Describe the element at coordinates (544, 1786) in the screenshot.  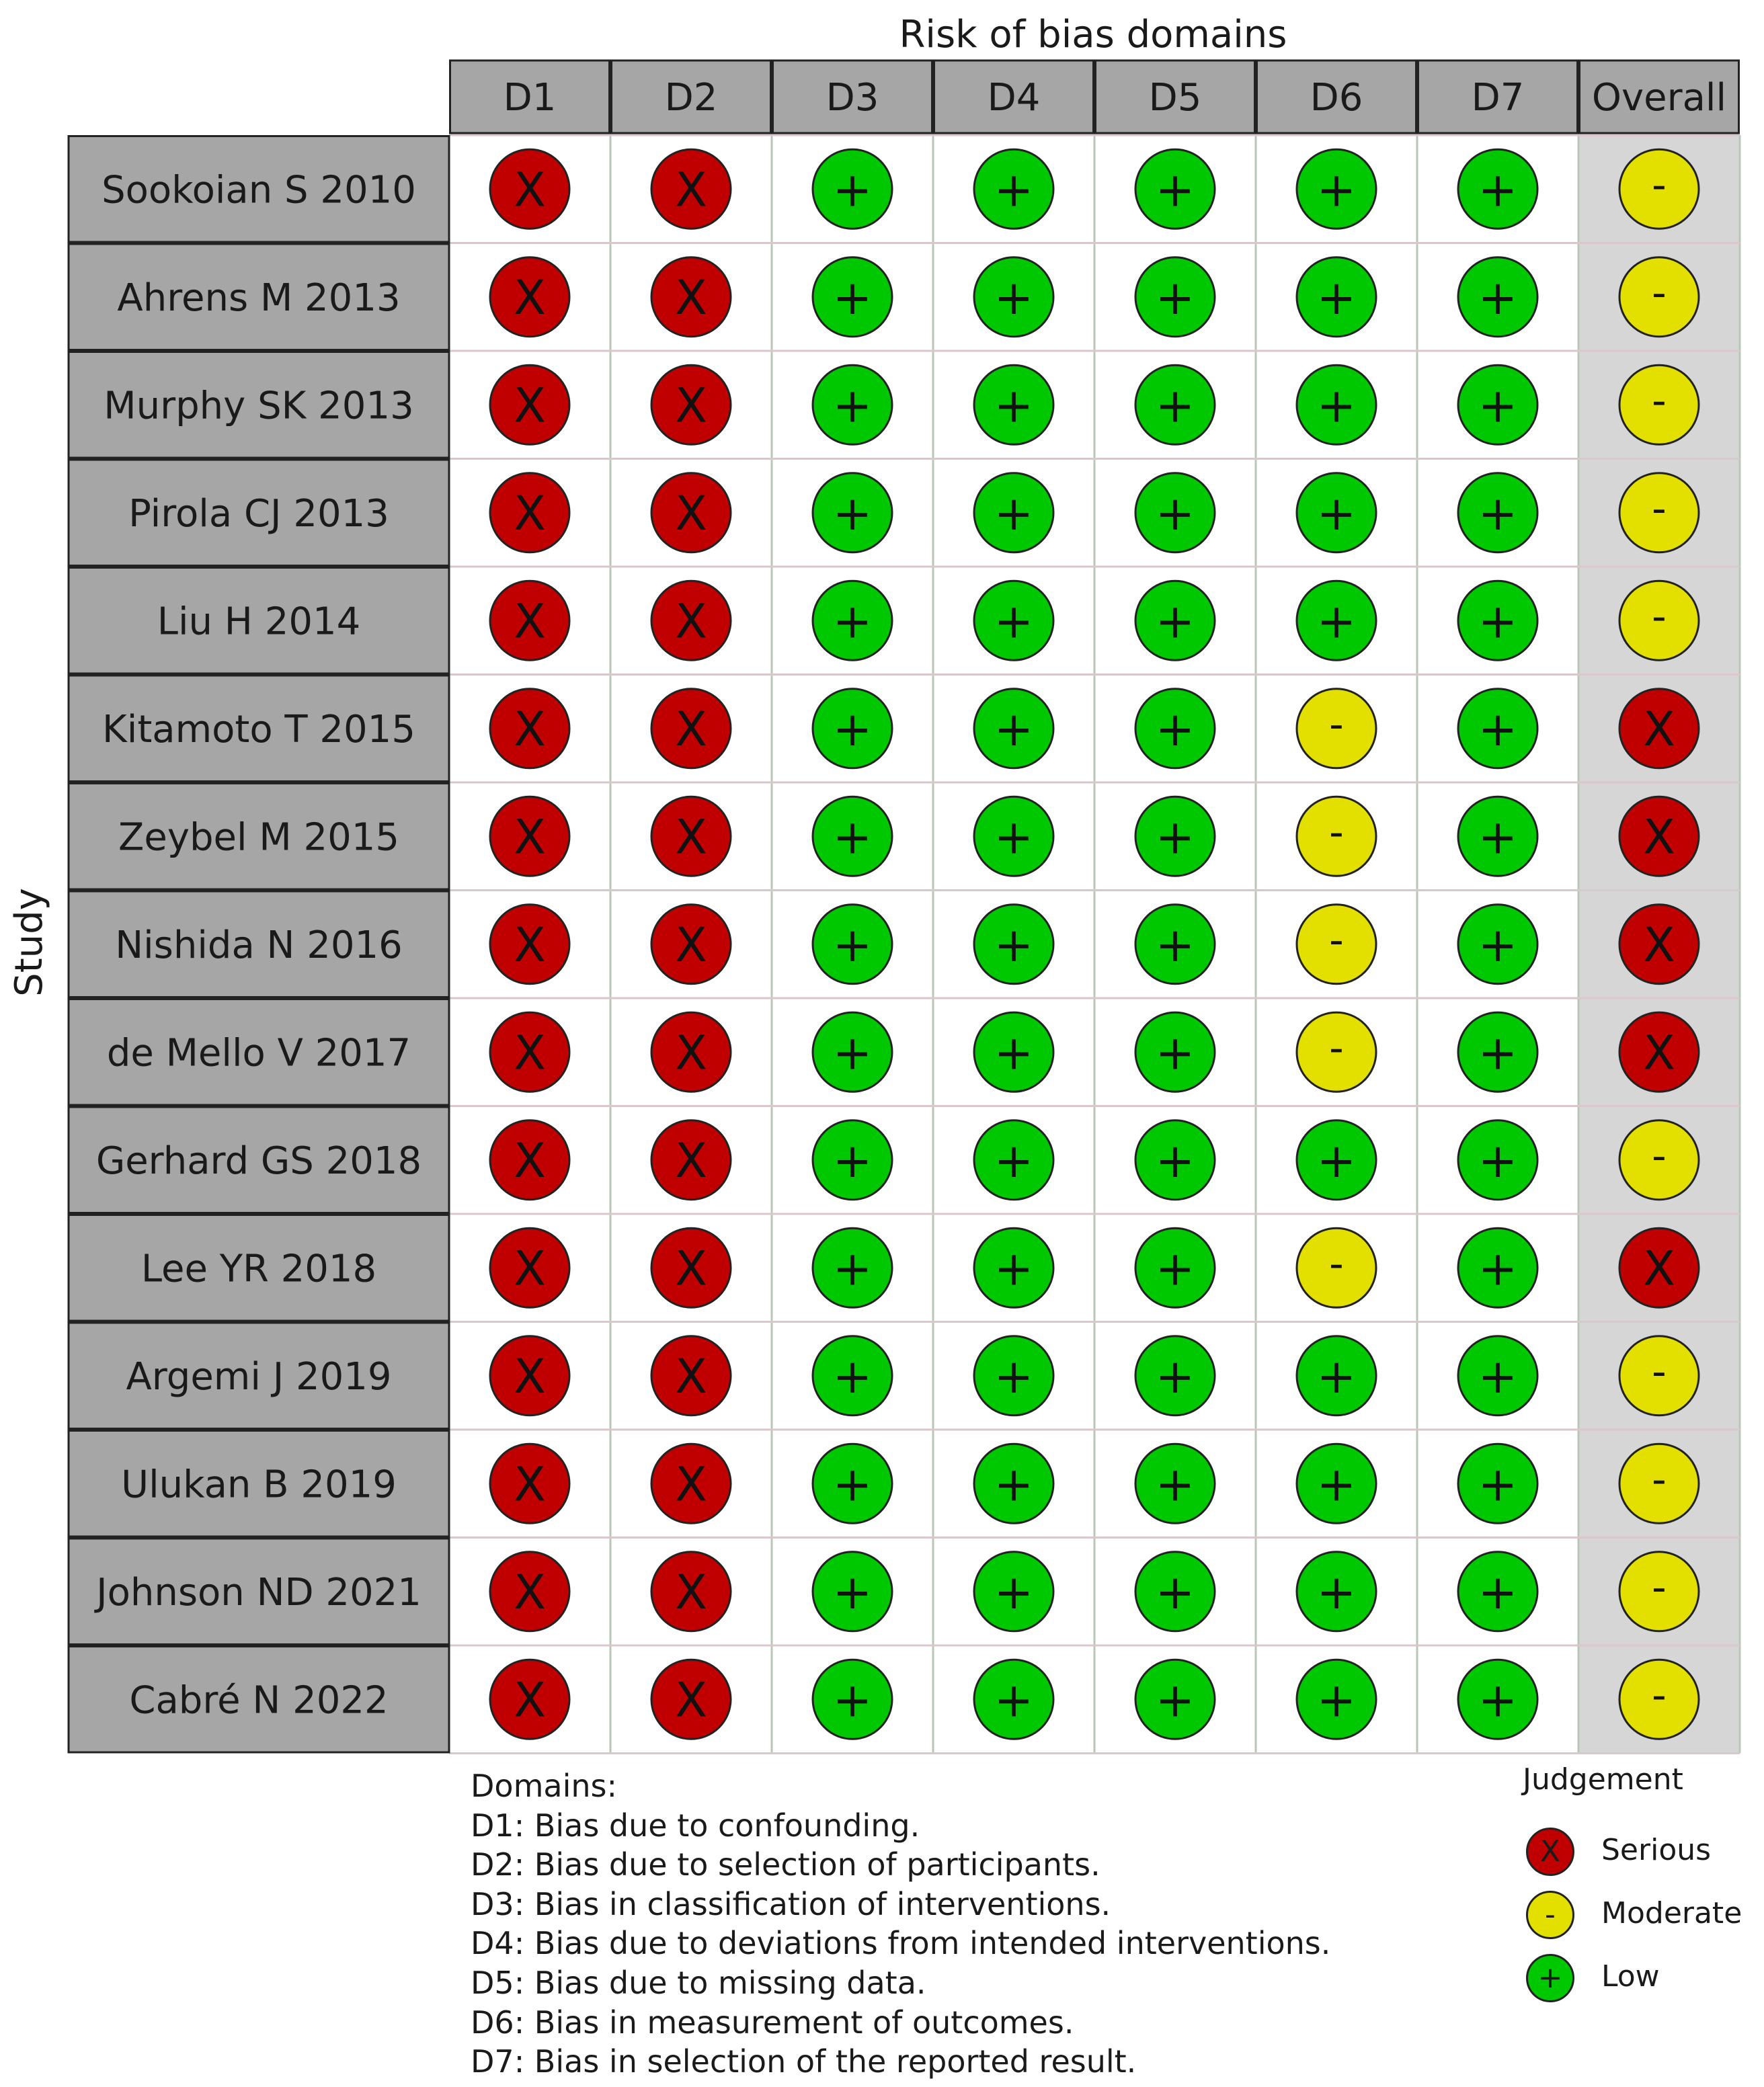
I see `domains-heading: Domains:` at that location.